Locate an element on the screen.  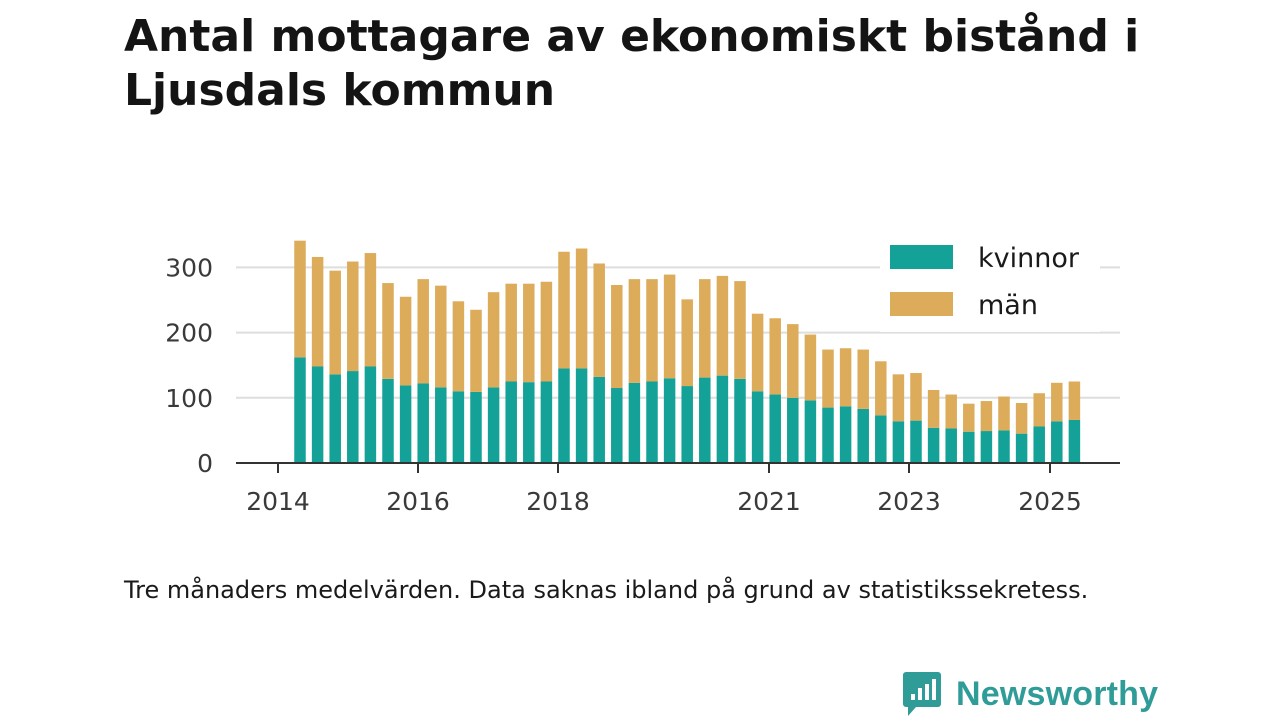
x-tick-label: 2018 is located at coordinates (558, 501).